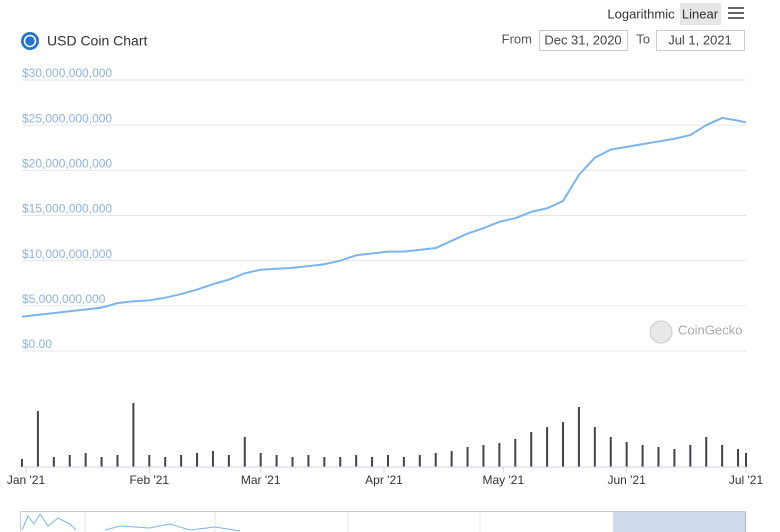  I want to click on x-tick-label: Feb '21, so click(149, 480).